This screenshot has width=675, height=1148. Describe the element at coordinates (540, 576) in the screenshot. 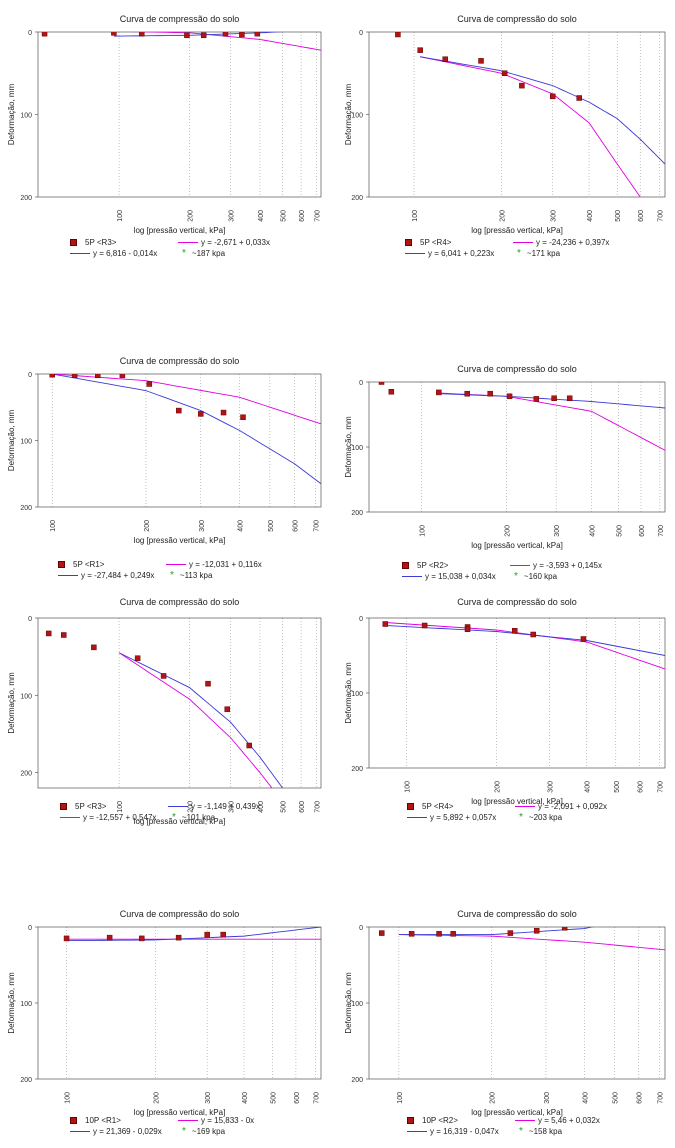

I see `legend-label: ~160 kpa` at that location.